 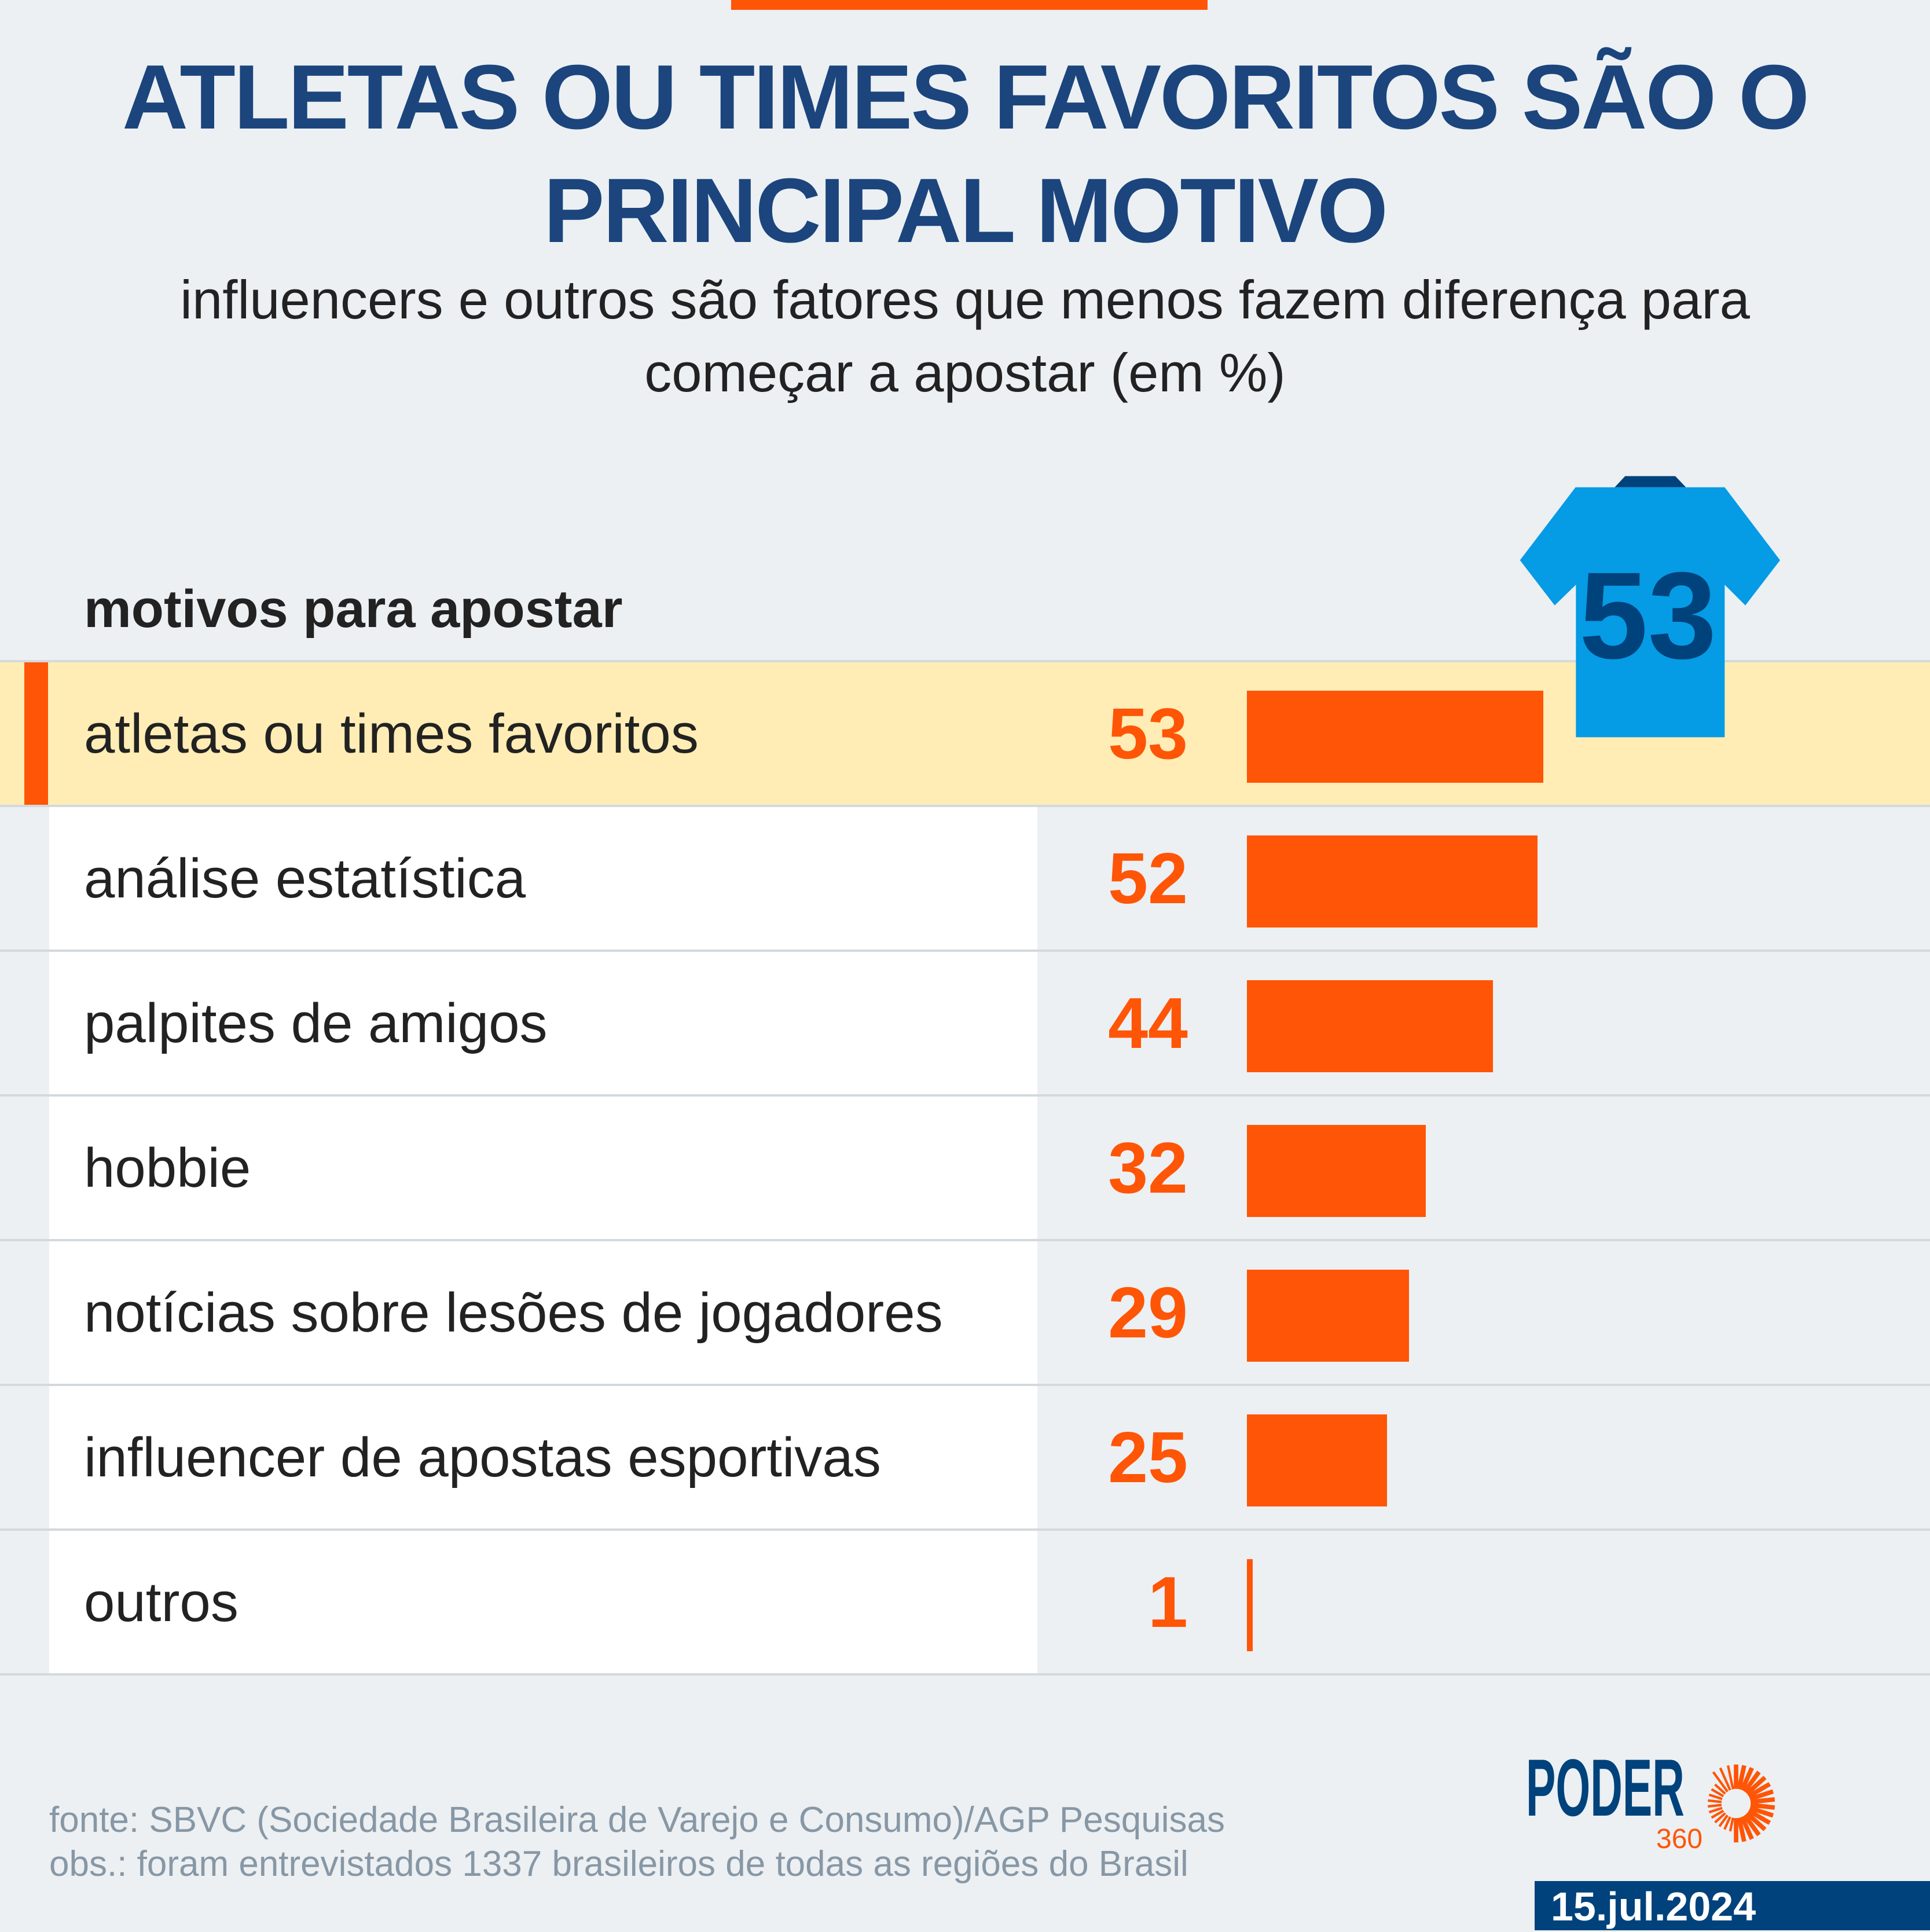 I want to click on category-label: influencer de apostas esportivas, so click(x=482, y=1458).